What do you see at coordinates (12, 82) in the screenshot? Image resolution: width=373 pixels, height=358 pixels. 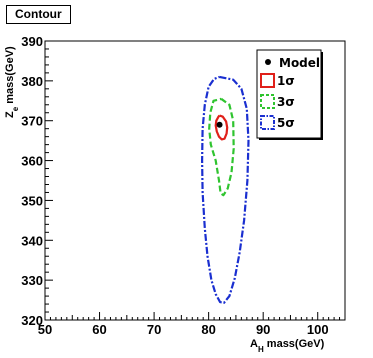 I see `y-axis-label: Ze mass(GeV)` at bounding box center [12, 82].